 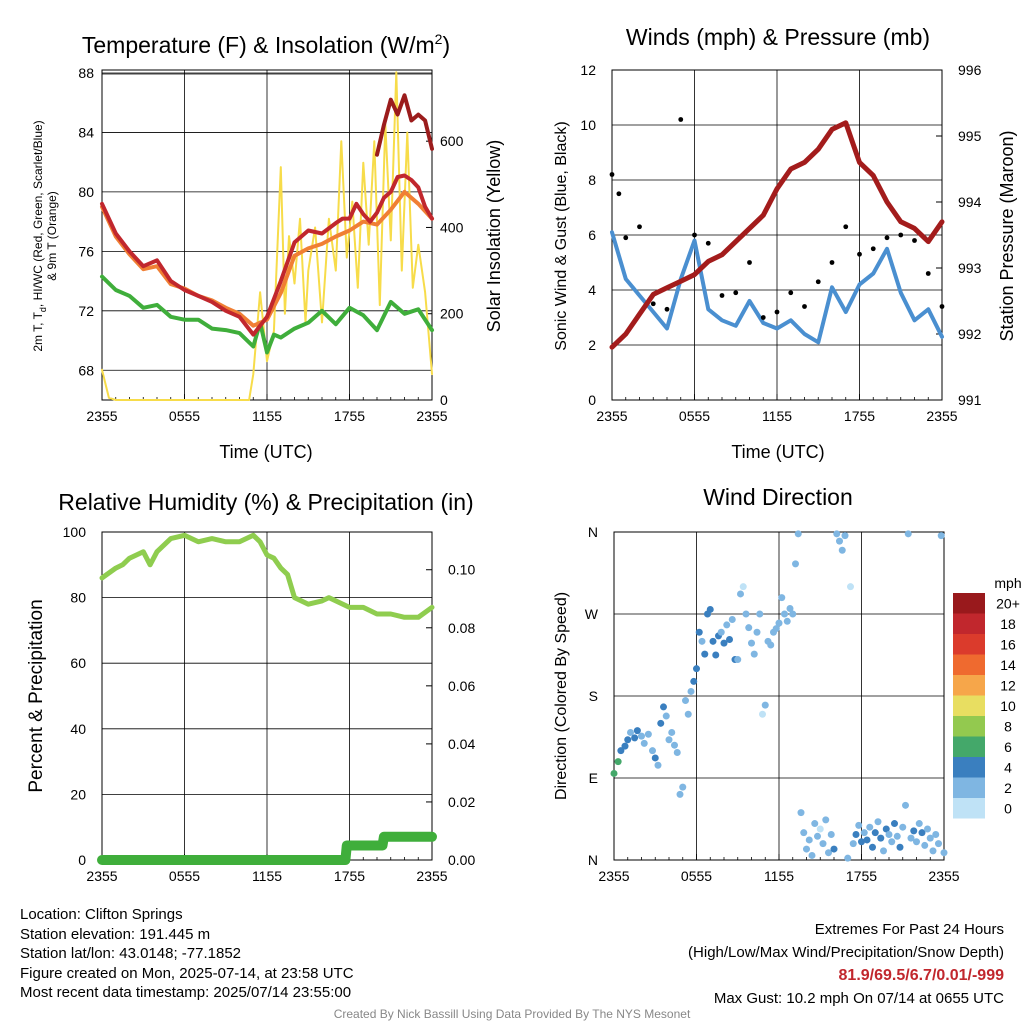 I want to click on legend-label: 2, so click(x=1008, y=788).